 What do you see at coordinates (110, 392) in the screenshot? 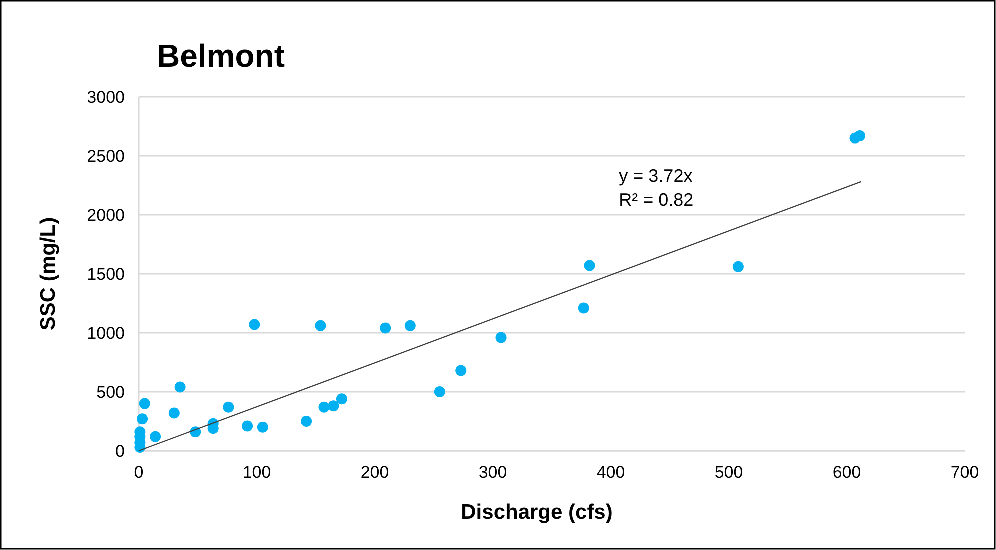
I see `y-tick-label: 500` at bounding box center [110, 392].